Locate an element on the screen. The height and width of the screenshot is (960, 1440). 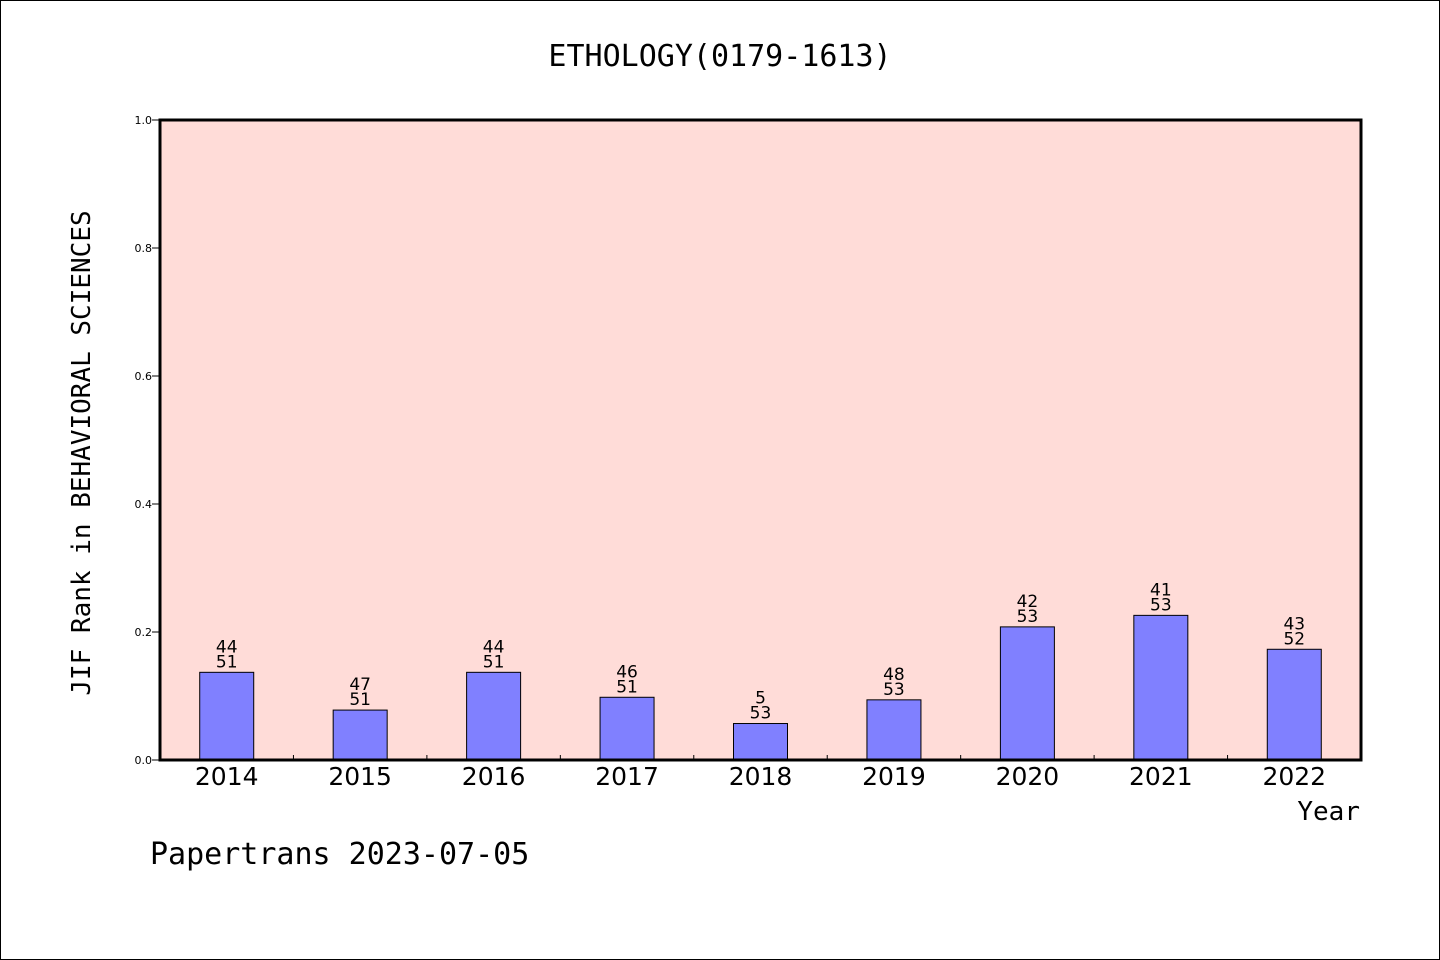
chart-title: ETHOLOGY(0179-1613) is located at coordinates (719, 56).